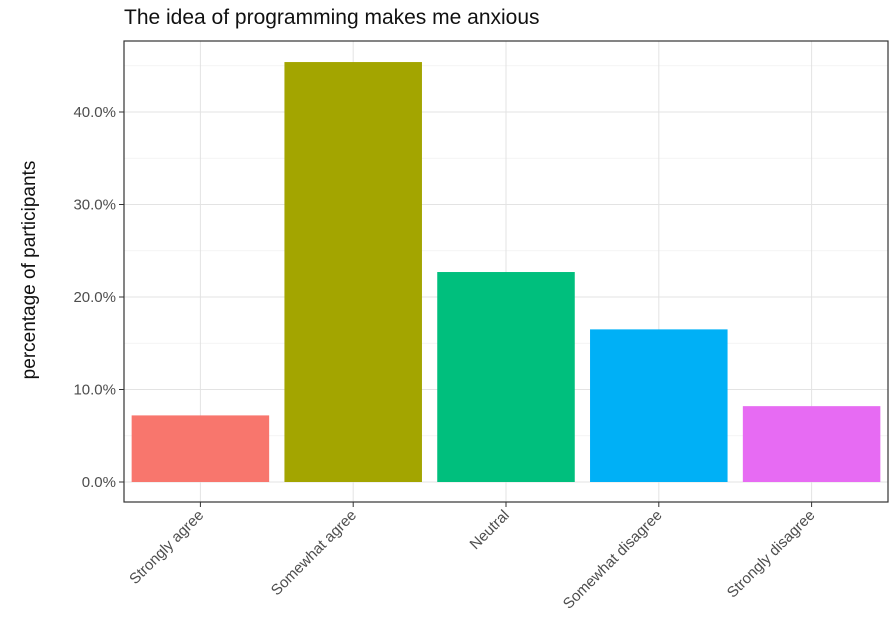  I want to click on chart-title: The idea of programming makes me anxious, so click(332, 17).